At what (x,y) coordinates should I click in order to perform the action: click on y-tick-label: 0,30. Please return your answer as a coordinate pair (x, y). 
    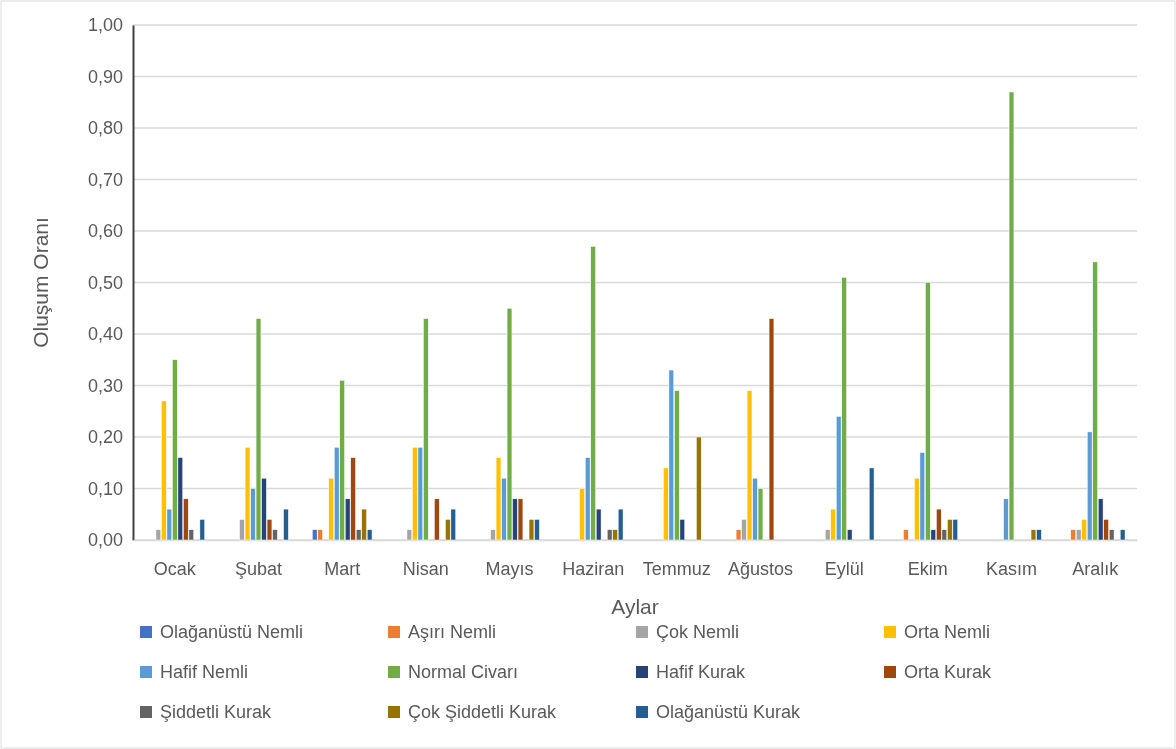
    Looking at the image, I should click on (105, 385).